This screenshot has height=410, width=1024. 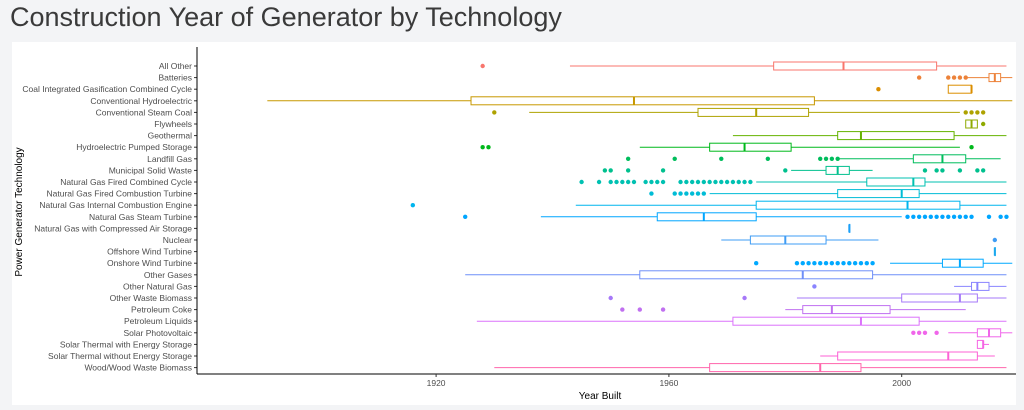 I want to click on y-tick-label: Petroleum Coke, so click(x=161, y=310).